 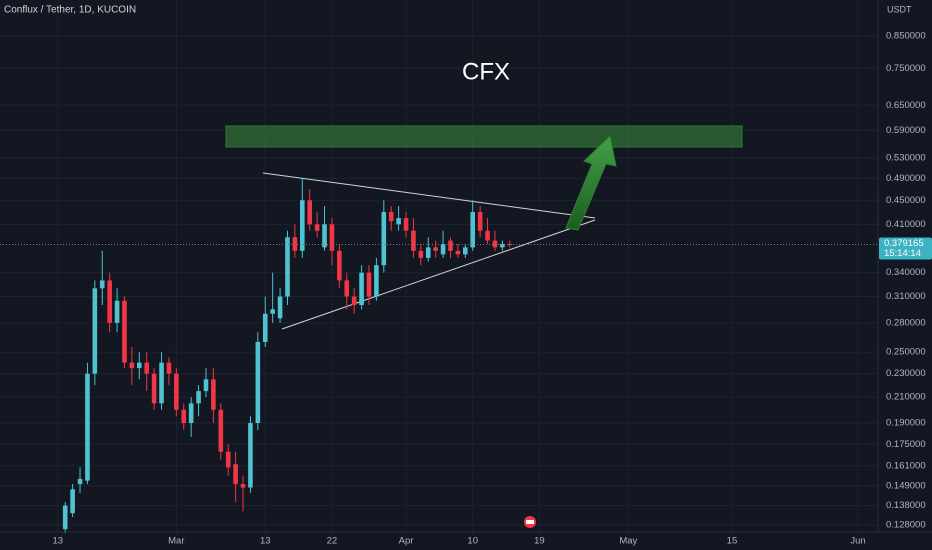 I want to click on y-tick-label: 0.340000, so click(x=906, y=272).